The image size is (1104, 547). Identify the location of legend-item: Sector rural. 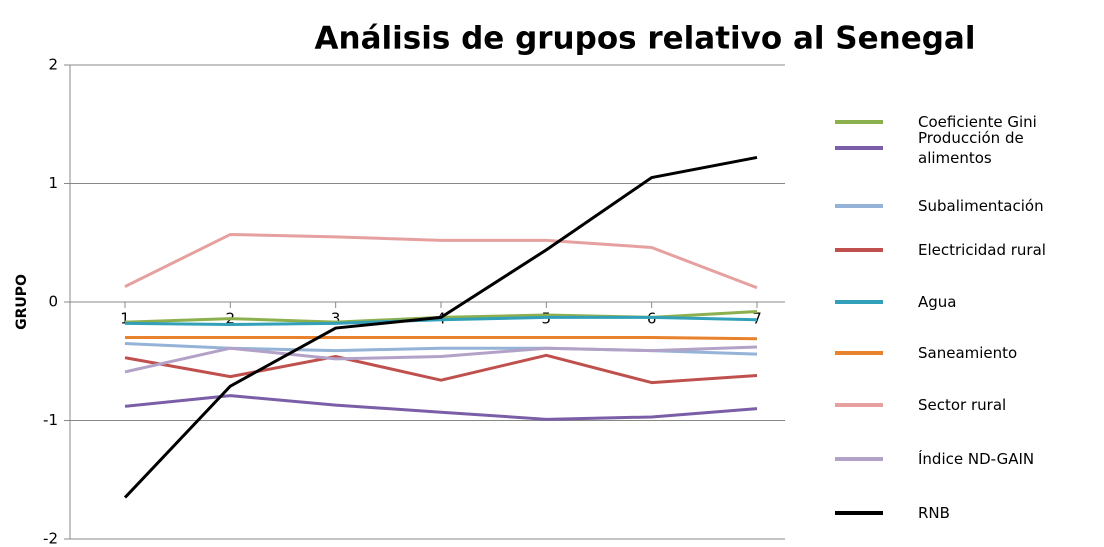
(956, 405).